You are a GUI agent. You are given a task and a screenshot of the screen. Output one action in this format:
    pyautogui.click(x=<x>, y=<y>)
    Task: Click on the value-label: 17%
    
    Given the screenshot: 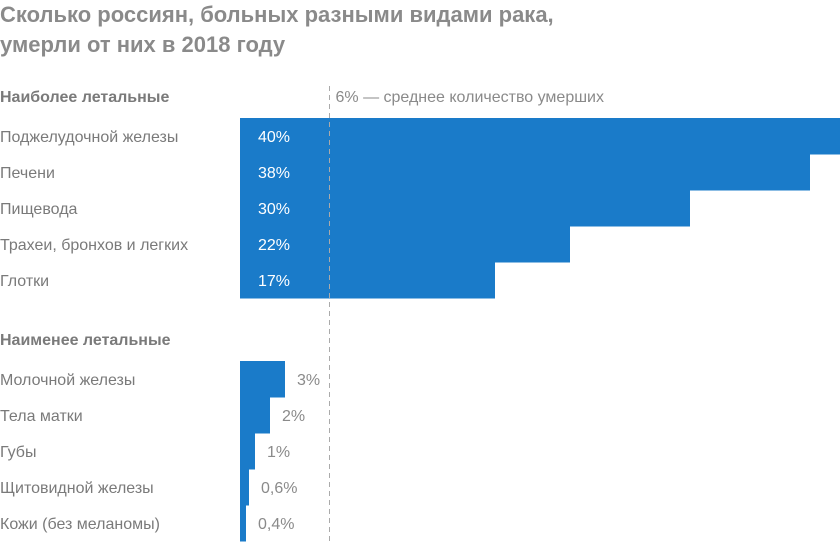 What is the action you would take?
    pyautogui.click(x=274, y=281)
    